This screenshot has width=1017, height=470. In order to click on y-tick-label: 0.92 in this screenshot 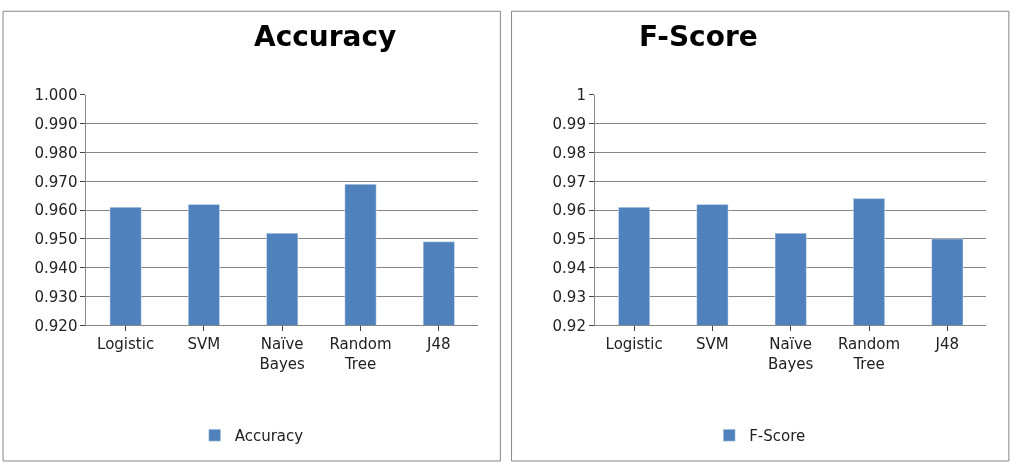, I will do `click(569, 325)`.